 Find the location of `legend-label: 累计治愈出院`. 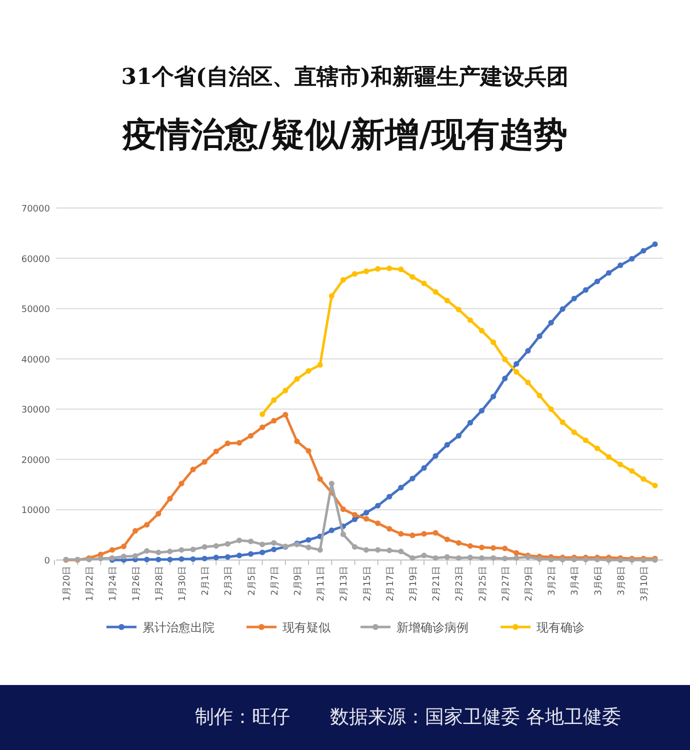

legend-label: 累计治愈出院 is located at coordinates (178, 627).